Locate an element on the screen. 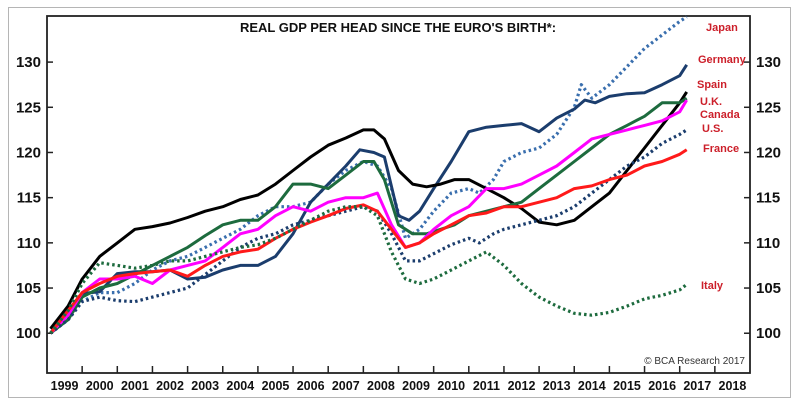 This screenshot has height=405, width=800. x-tick-label: 2009 is located at coordinates (416, 386).